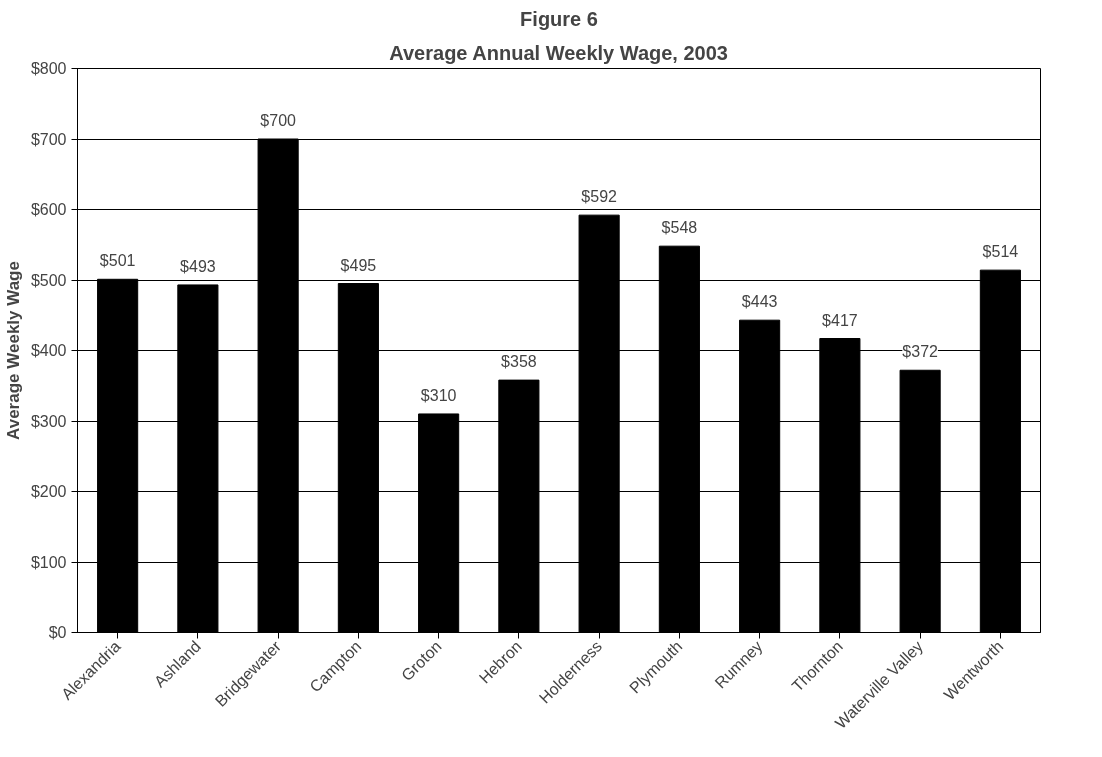  I want to click on y-tick-label: $500, so click(48, 280).